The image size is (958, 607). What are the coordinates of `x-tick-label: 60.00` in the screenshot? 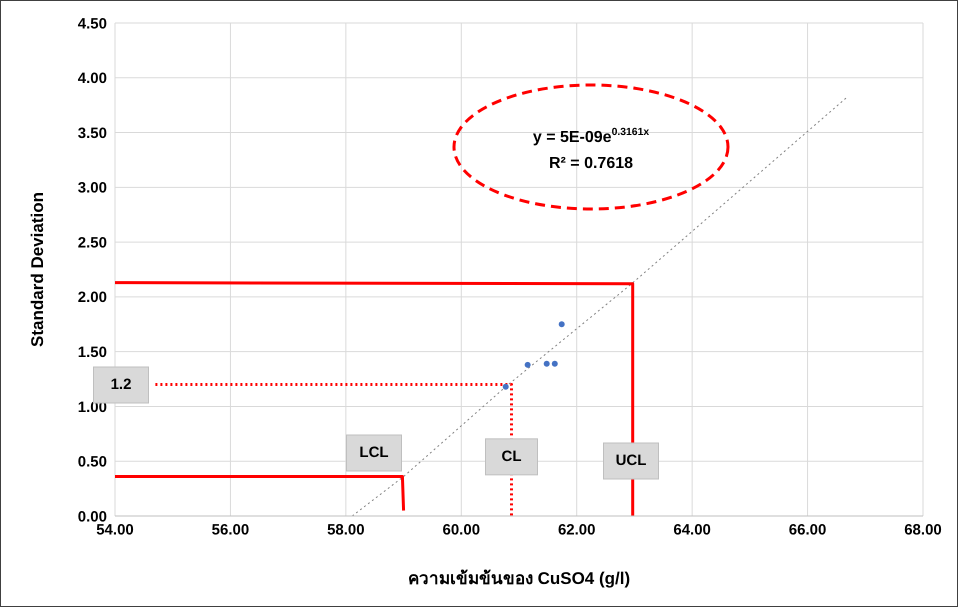 It's located at (461, 530).